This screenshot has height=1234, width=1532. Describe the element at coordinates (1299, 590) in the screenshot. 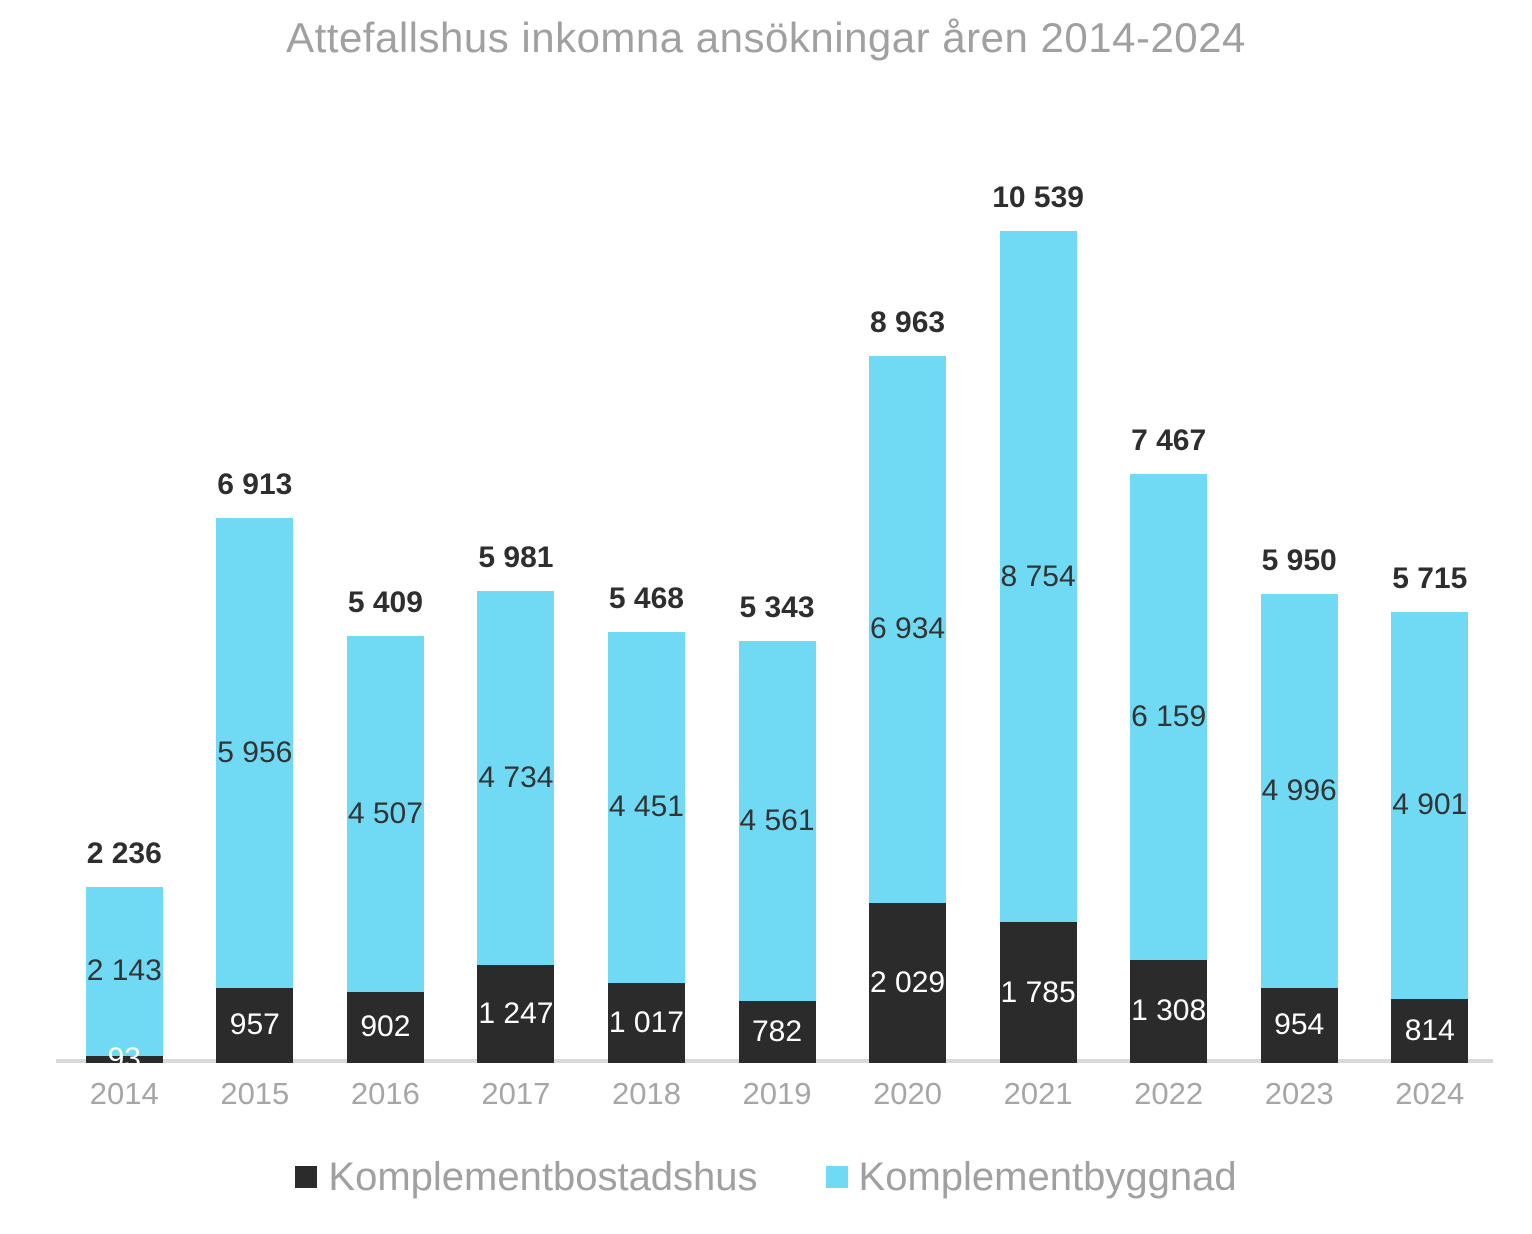

I see `bar-column-2023: 5 950 4 996 954` at that location.